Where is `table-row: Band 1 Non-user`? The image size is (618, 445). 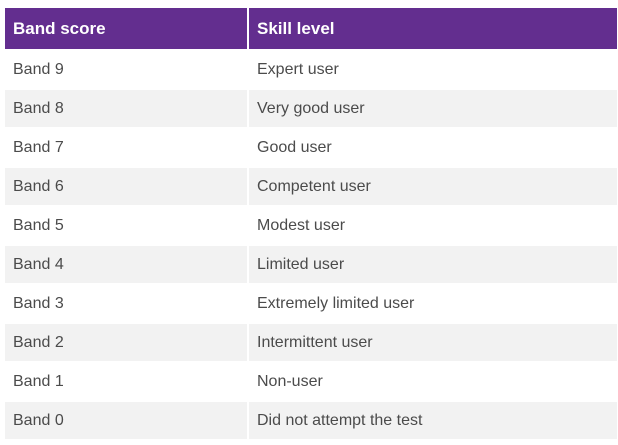 table-row: Band 1 Non-user is located at coordinates (311, 381).